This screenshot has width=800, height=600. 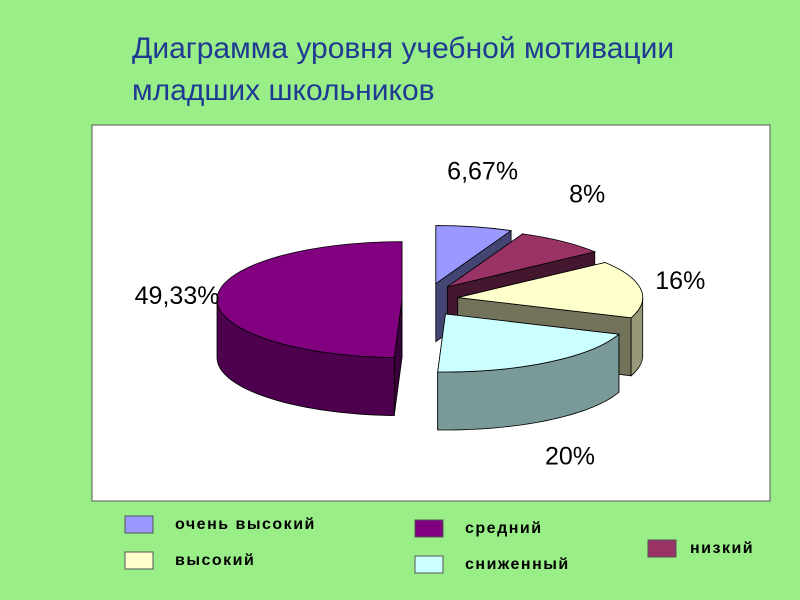 I want to click on legend-label: средний, so click(x=504, y=528).